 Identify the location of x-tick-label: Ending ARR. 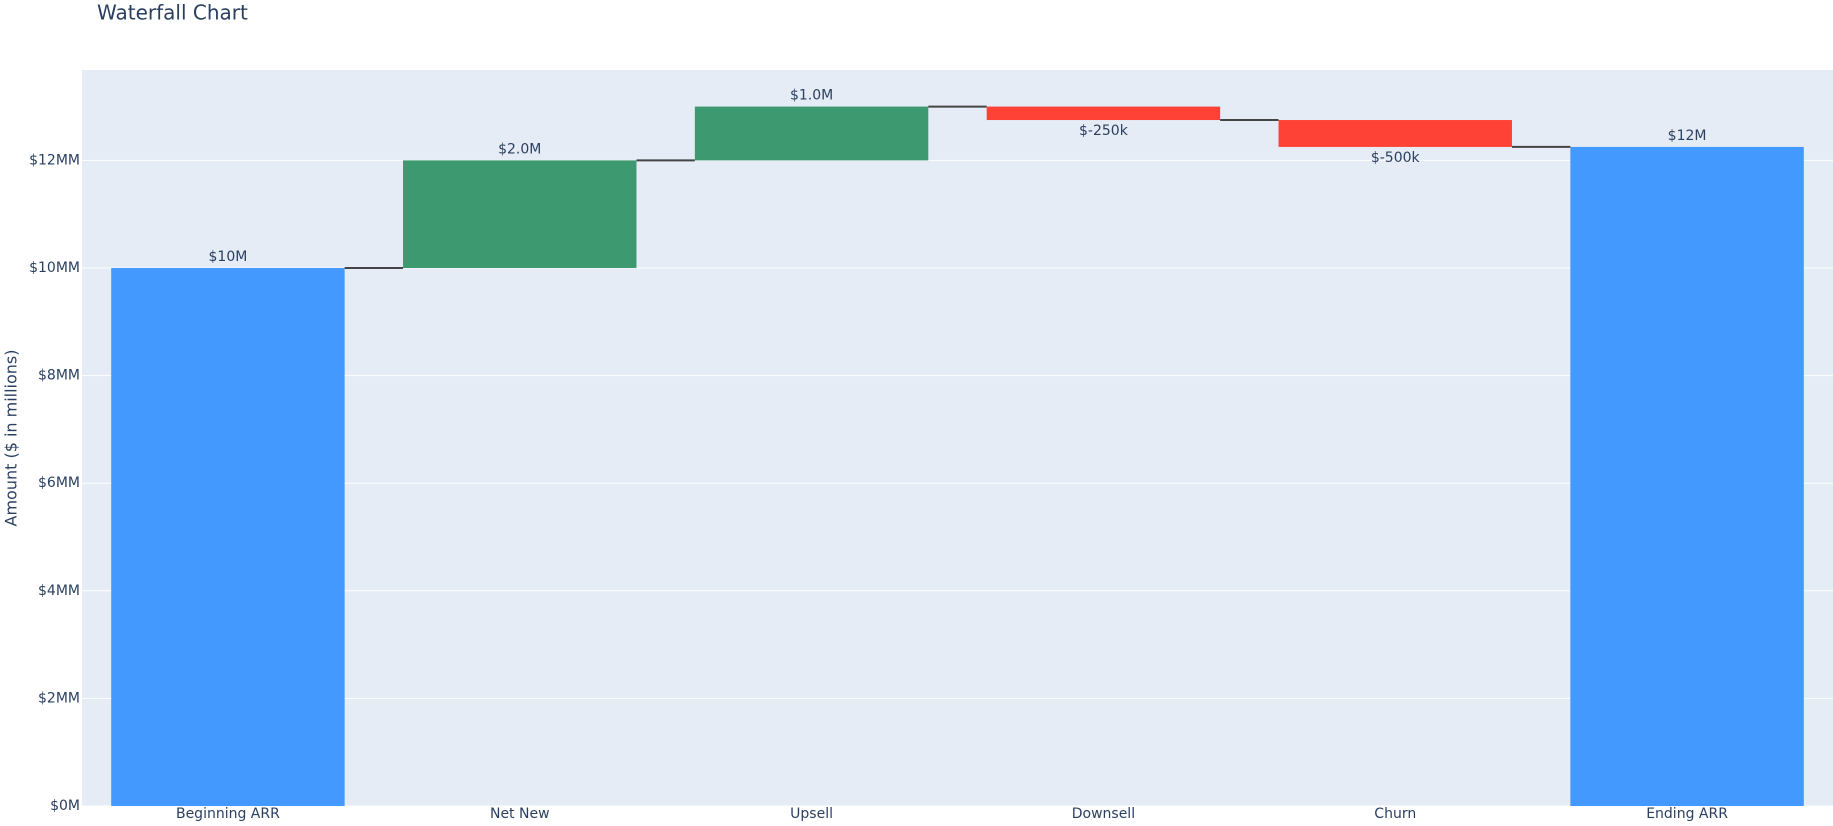
(1687, 814).